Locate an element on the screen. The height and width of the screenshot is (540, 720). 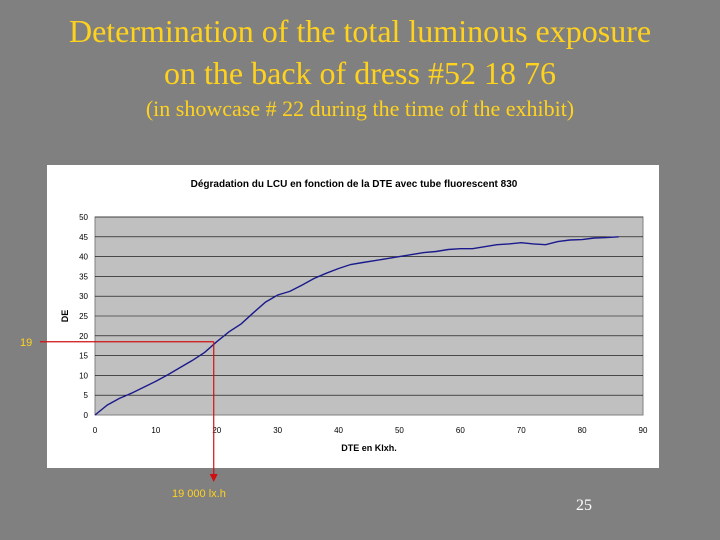
slide-title-line-2: on the back of dress #52 18 76 is located at coordinates (360, 73).